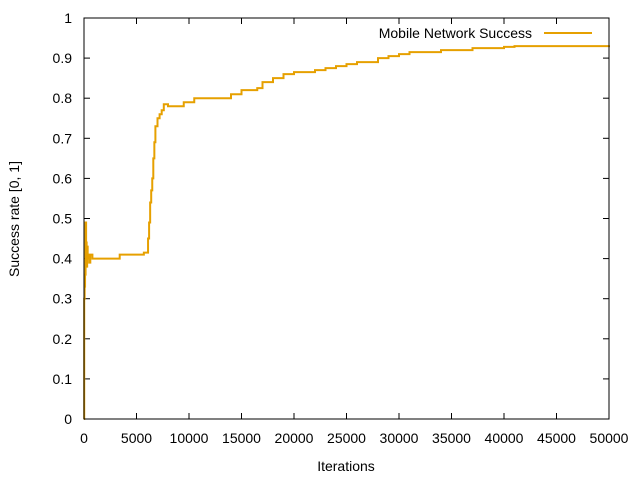 The image size is (640, 480). Describe the element at coordinates (294, 438) in the screenshot. I see `x-tick-label: 20000` at that location.